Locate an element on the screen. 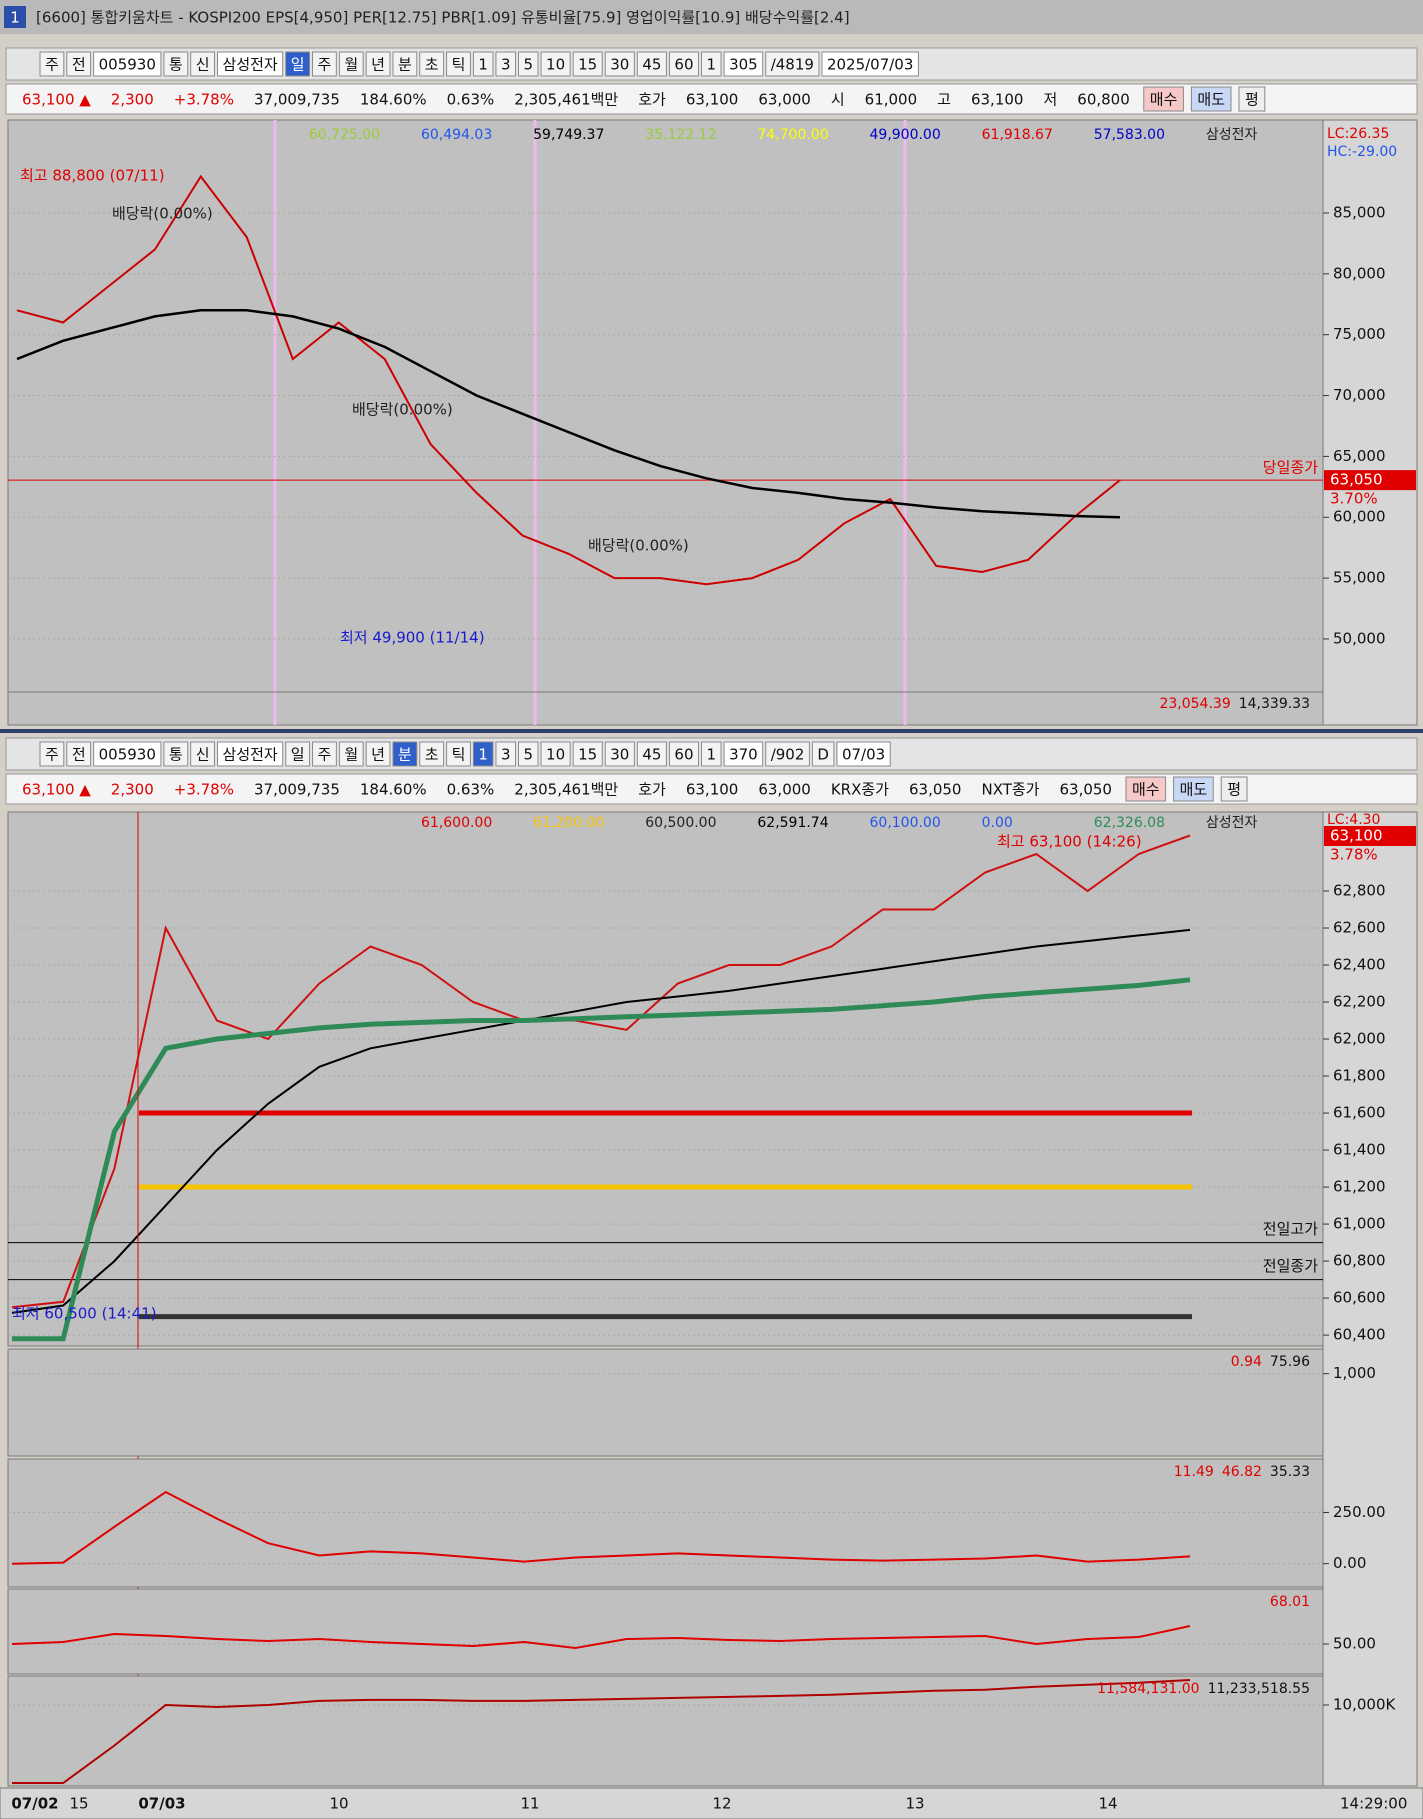  toolbar-label: 07/03 is located at coordinates (863, 755).